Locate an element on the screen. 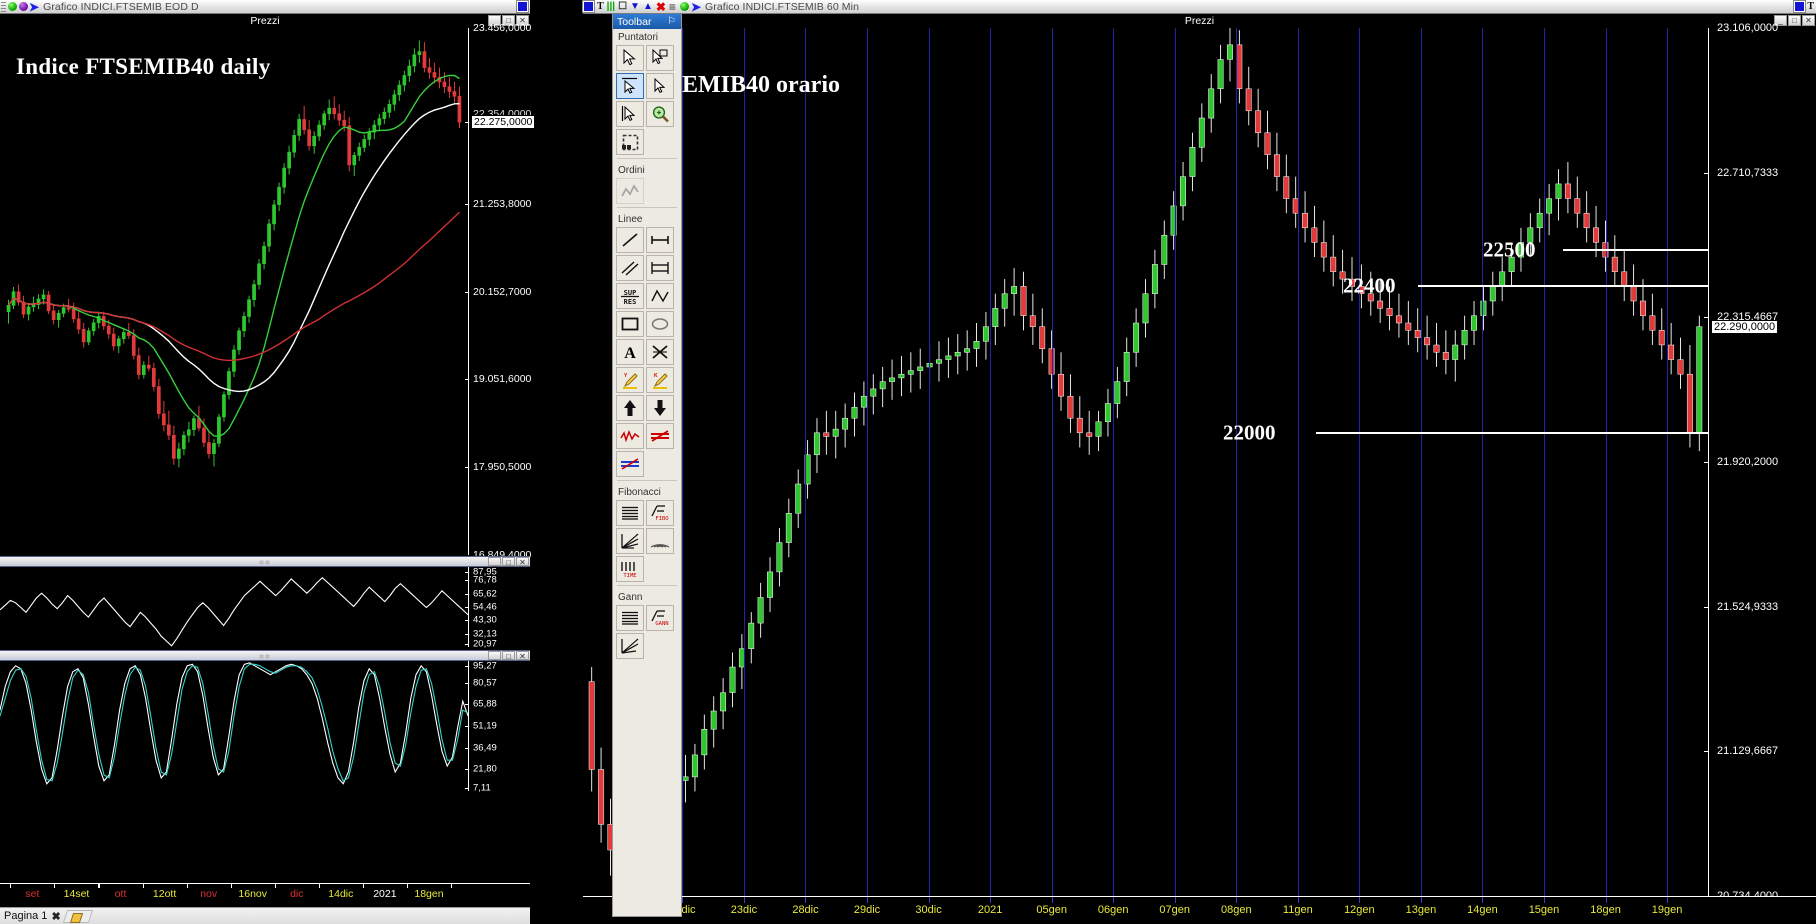 The height and width of the screenshot is (924, 1816). page-close-icon: ✖ is located at coordinates (56, 916).